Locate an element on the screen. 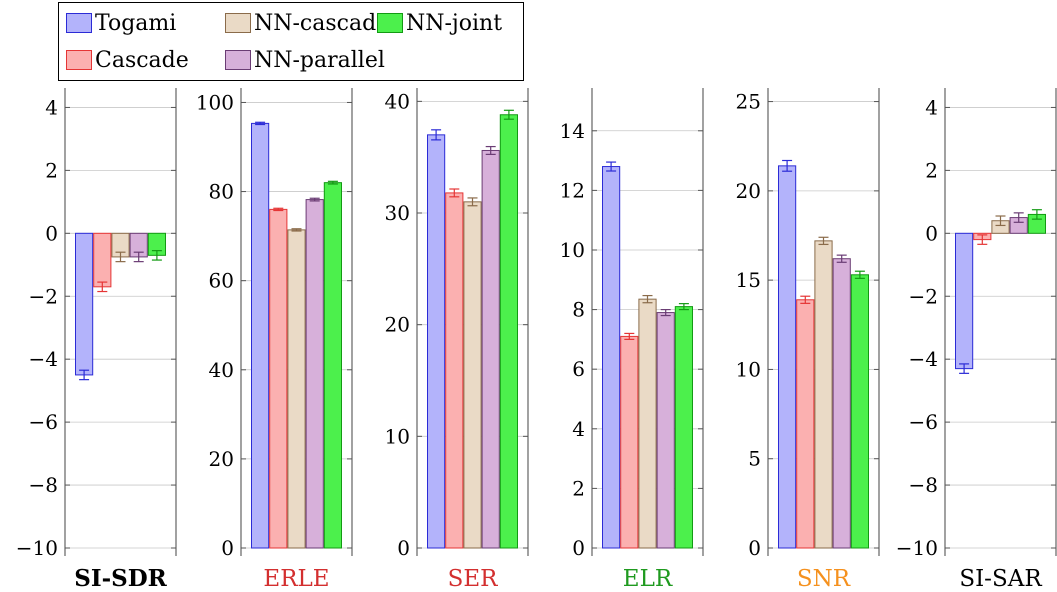 The width and height of the screenshot is (1057, 592). legend-label: Cascade is located at coordinates (142, 60).